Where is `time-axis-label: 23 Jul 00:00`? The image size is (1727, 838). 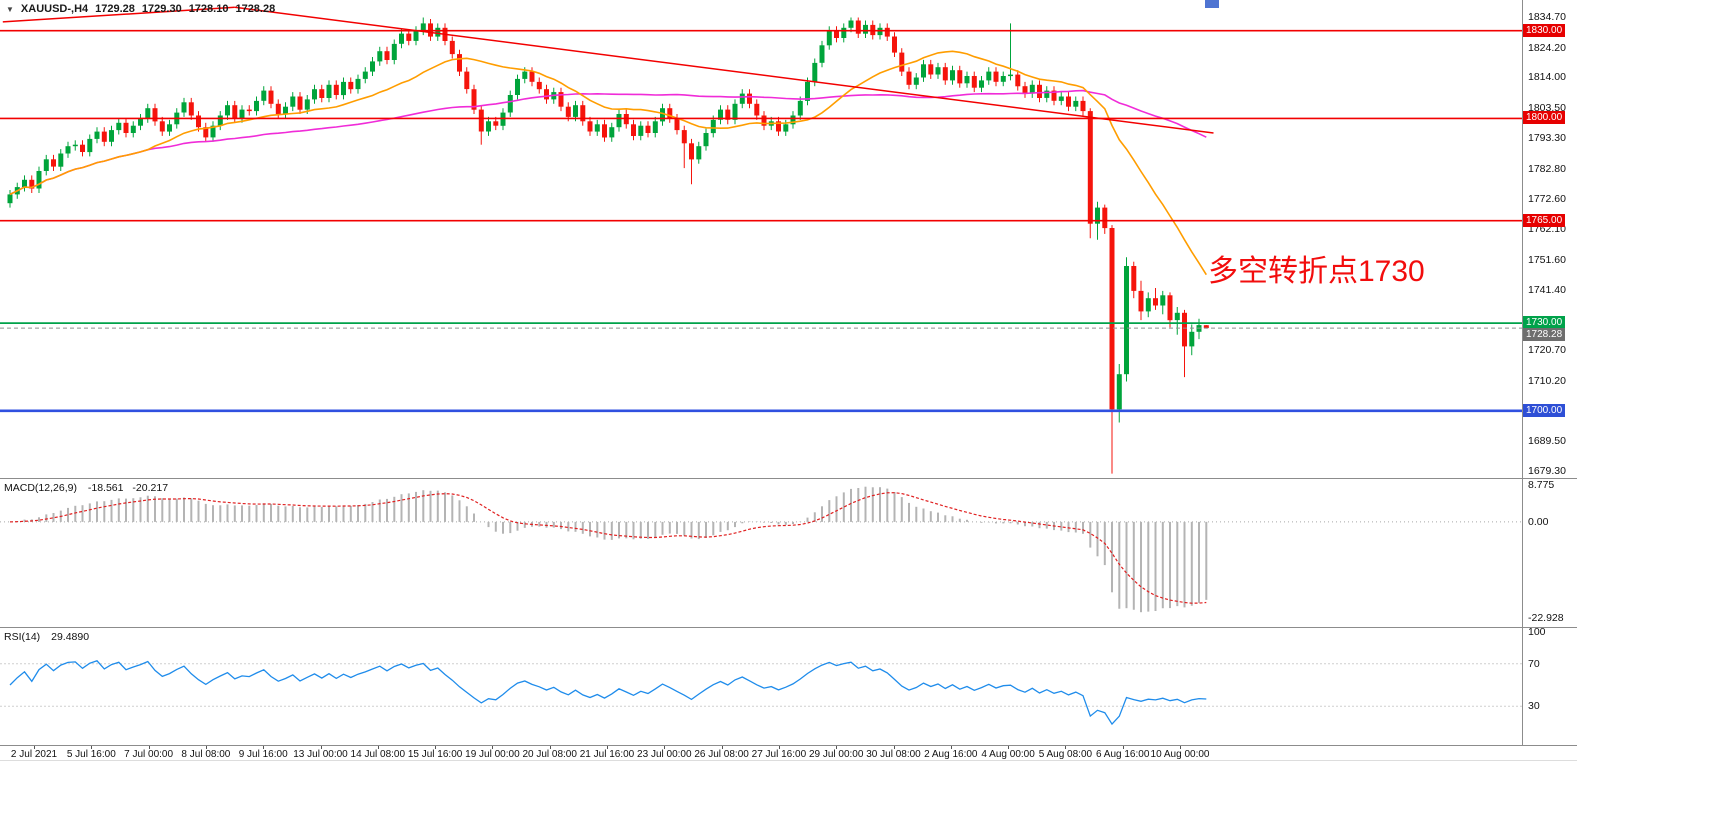
time-axis-label: 23 Jul 00:00 is located at coordinates (664, 754).